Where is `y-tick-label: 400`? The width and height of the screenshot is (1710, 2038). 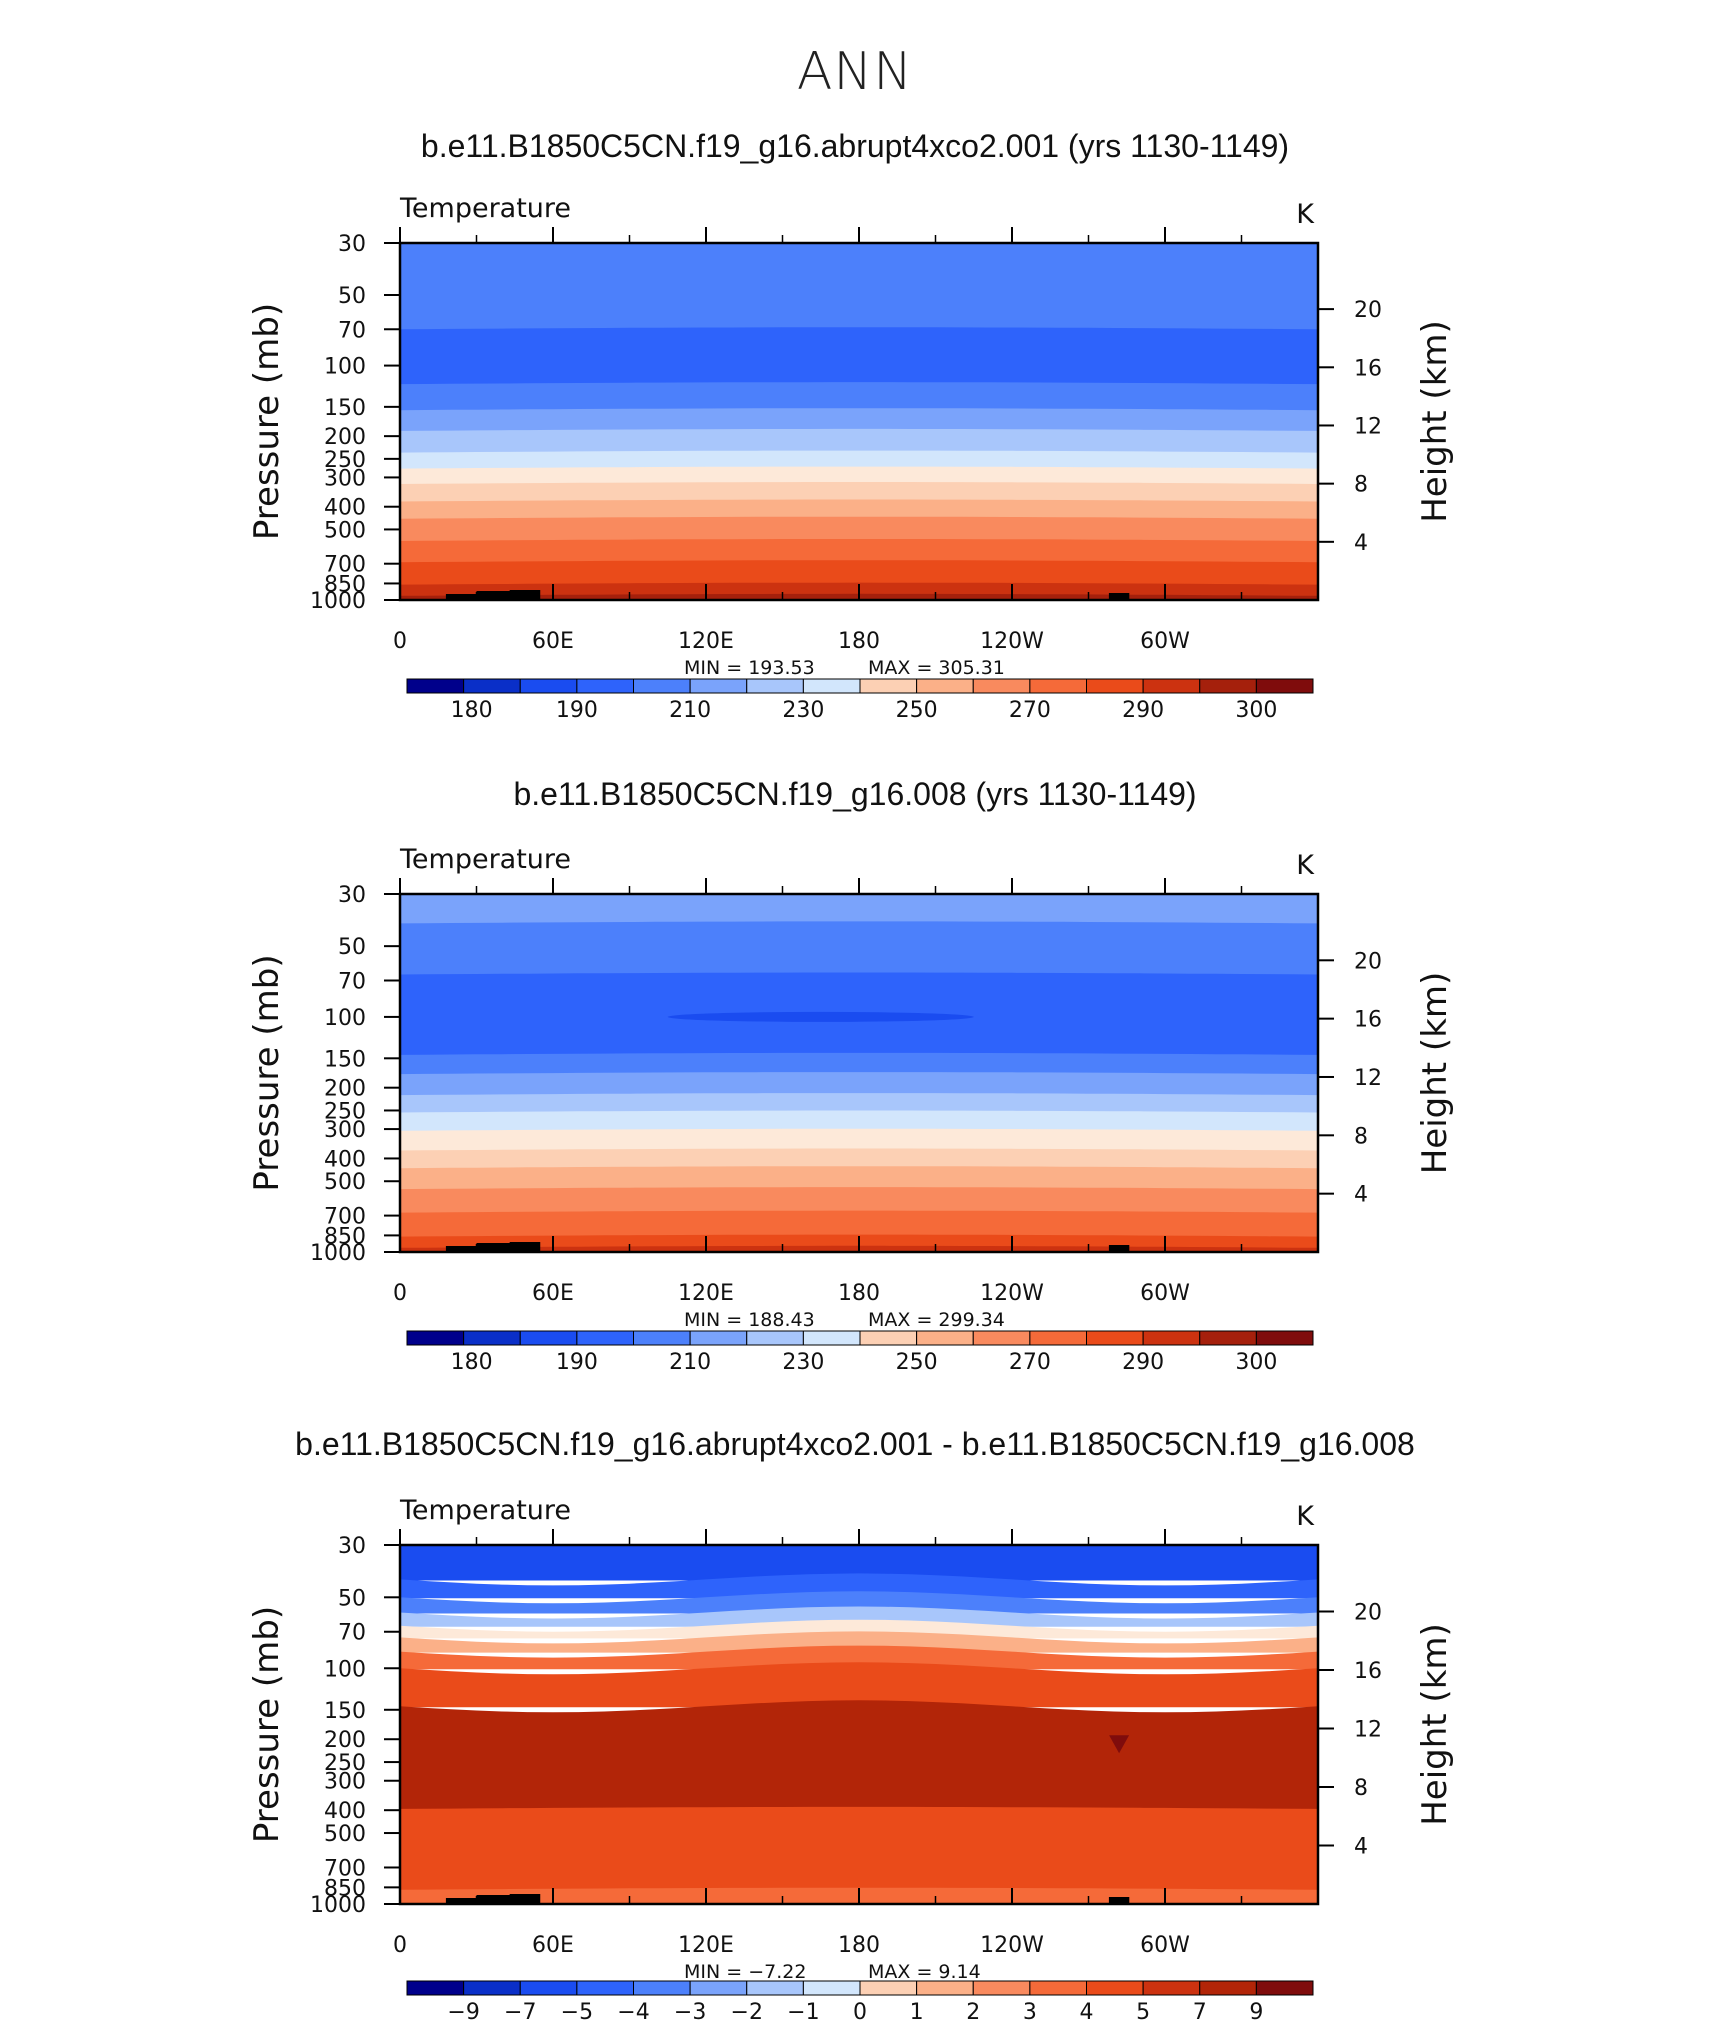
y-tick-label: 400 is located at coordinates (345, 1159).